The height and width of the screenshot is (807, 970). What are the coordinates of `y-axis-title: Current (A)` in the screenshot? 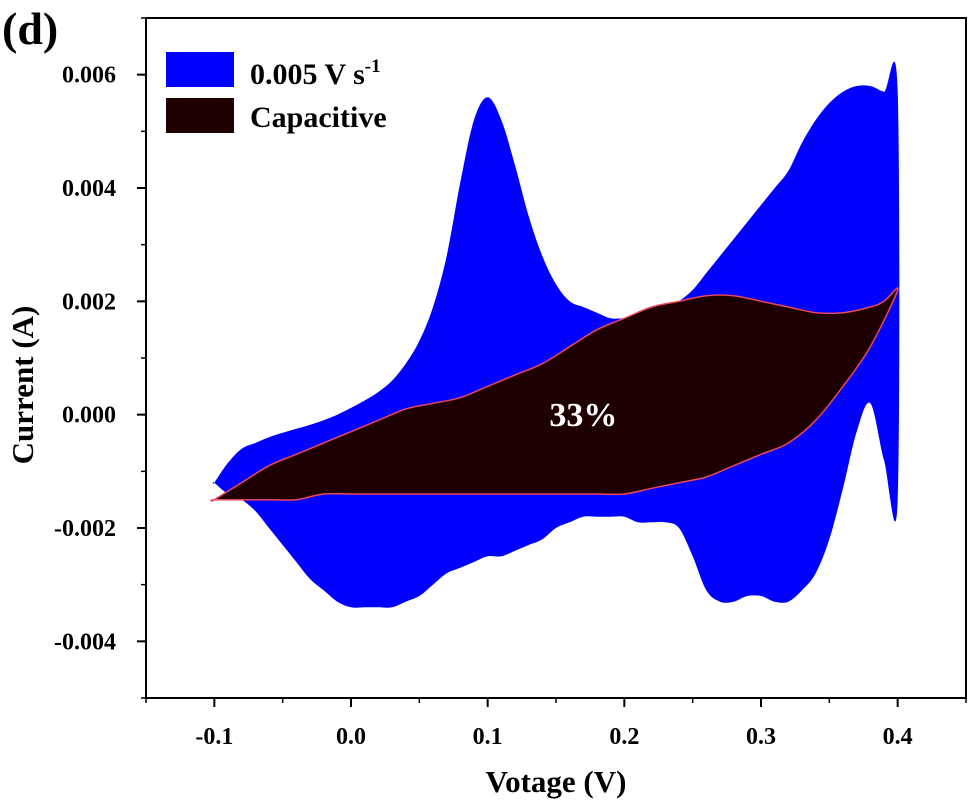 It's located at (22, 385).